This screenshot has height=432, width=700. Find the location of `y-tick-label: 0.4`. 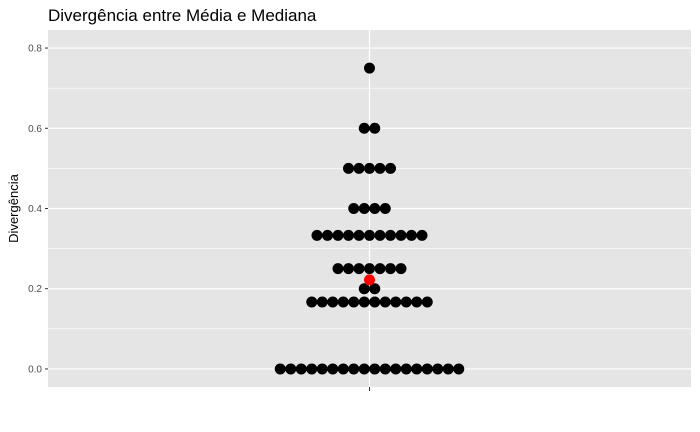

y-tick-label: 0.4 is located at coordinates (35, 209).